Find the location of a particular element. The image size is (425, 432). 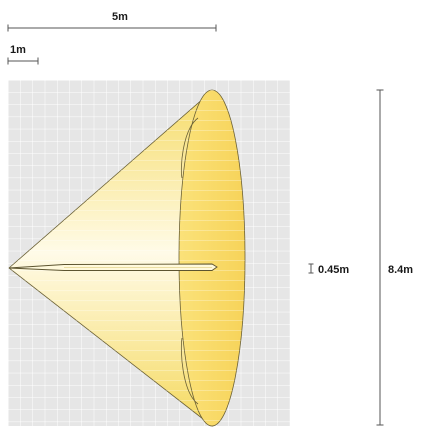

scale-unit-dimension: 1m is located at coordinates (23, 54).